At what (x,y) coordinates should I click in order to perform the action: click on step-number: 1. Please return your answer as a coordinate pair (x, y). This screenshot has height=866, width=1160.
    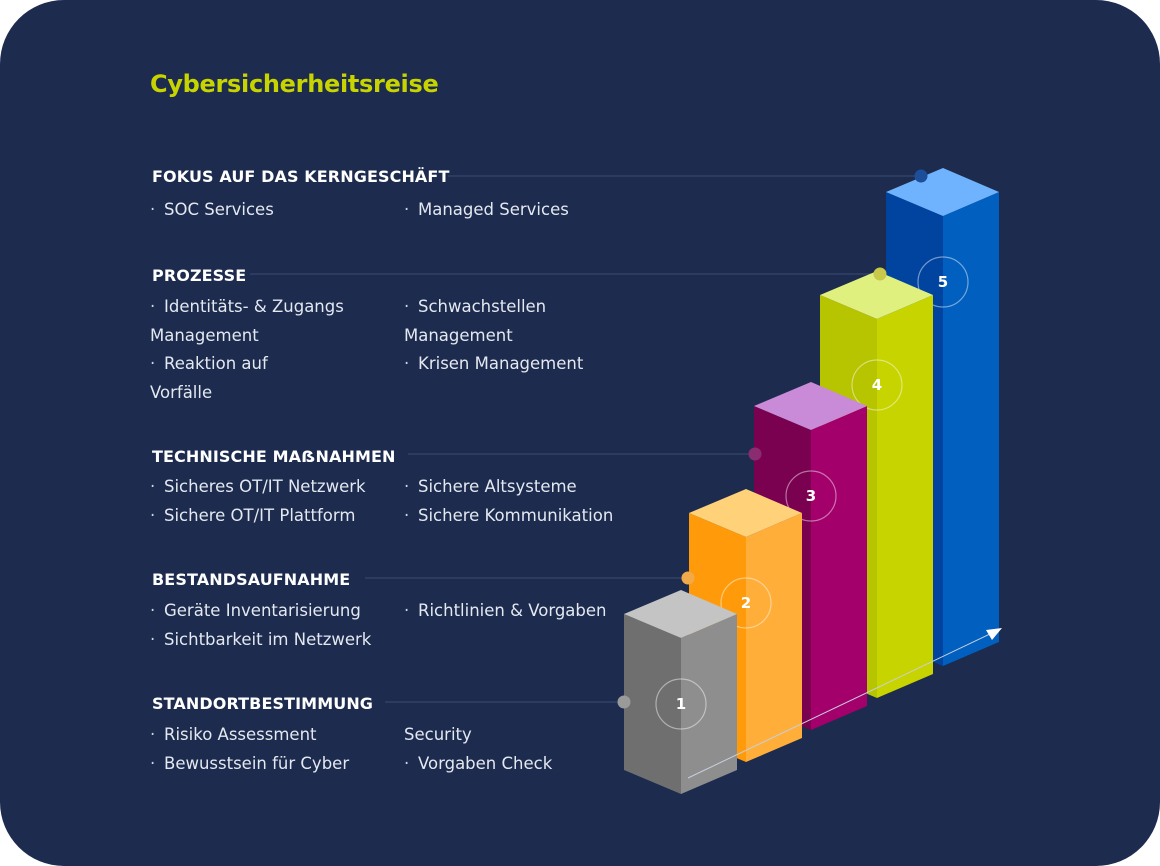
    Looking at the image, I should click on (681, 704).